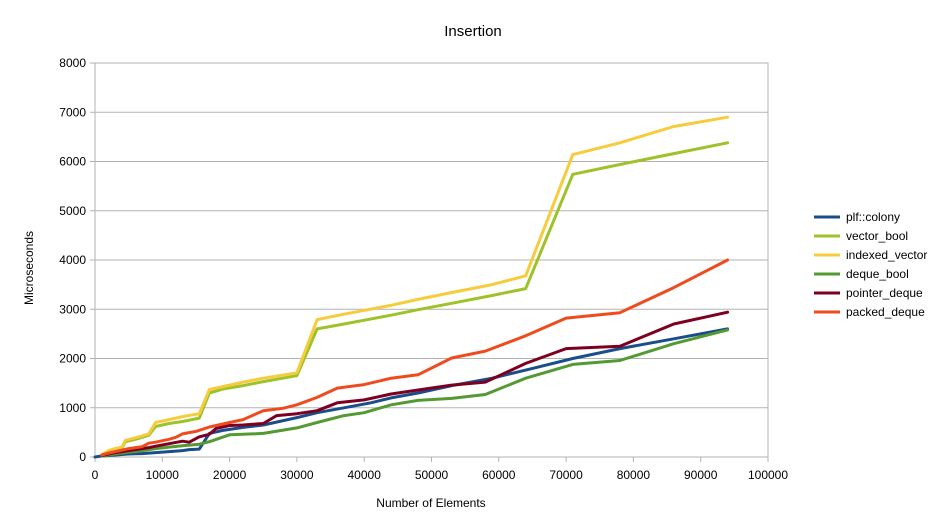 This screenshot has width=945, height=530. What do you see at coordinates (72, 309) in the screenshot?
I see `y-tick-label: 3000` at bounding box center [72, 309].